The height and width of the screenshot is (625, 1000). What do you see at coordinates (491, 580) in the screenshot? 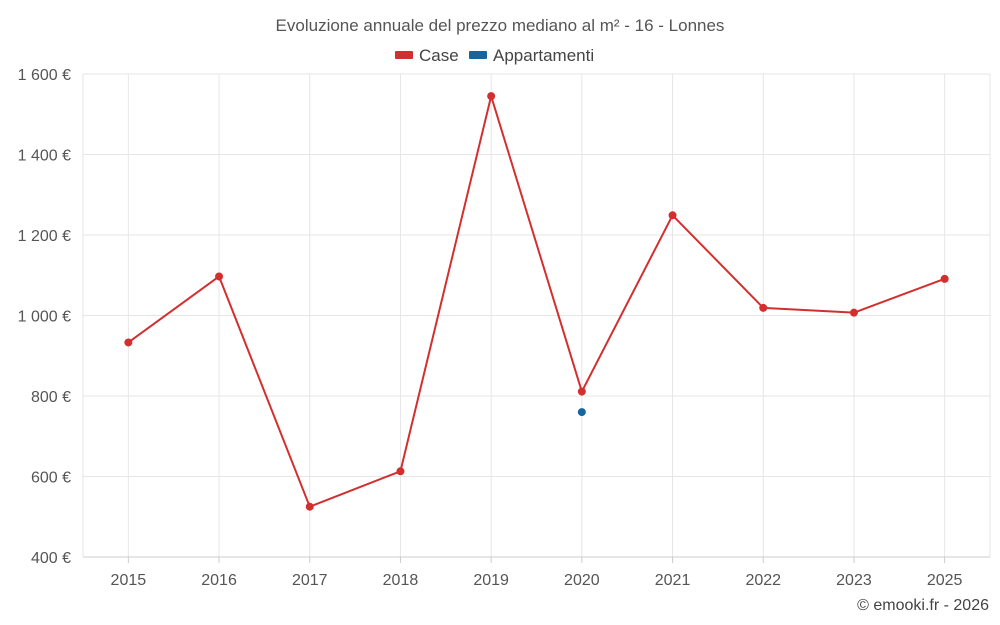
I see `x-tick-label: 2019` at bounding box center [491, 580].